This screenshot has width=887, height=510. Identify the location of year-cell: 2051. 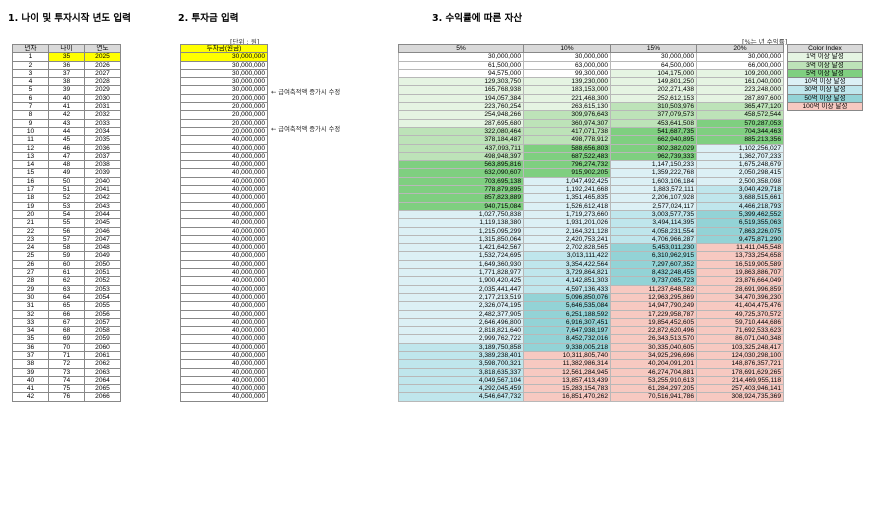
(102, 272).